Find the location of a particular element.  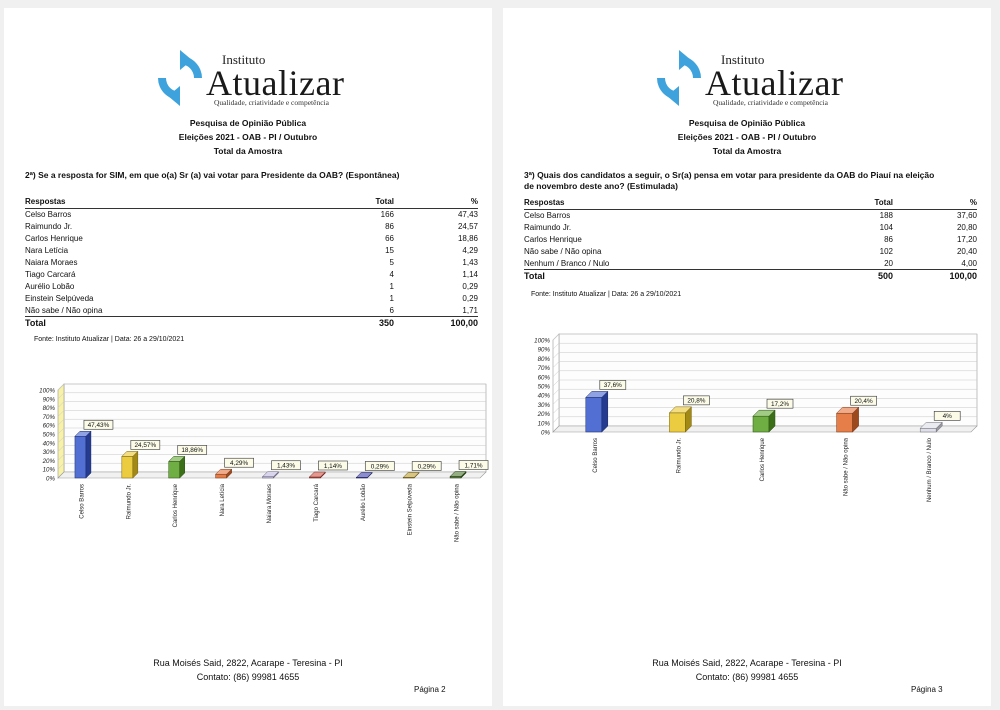

data-label-text: 4% is located at coordinates (948, 416).